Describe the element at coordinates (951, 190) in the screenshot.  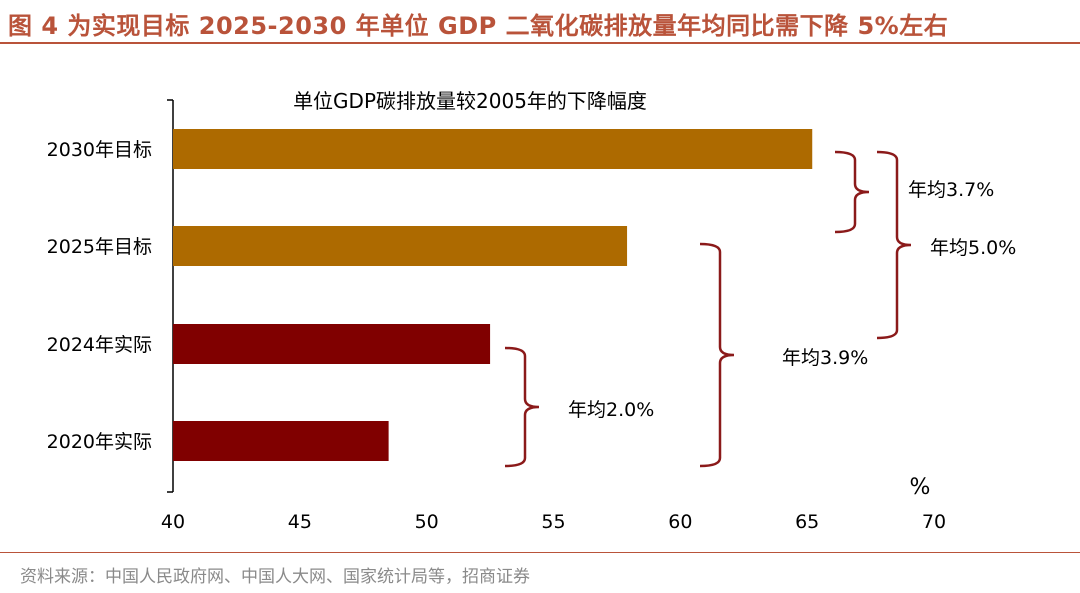
I see `annotation-label: 年均3.7%` at that location.